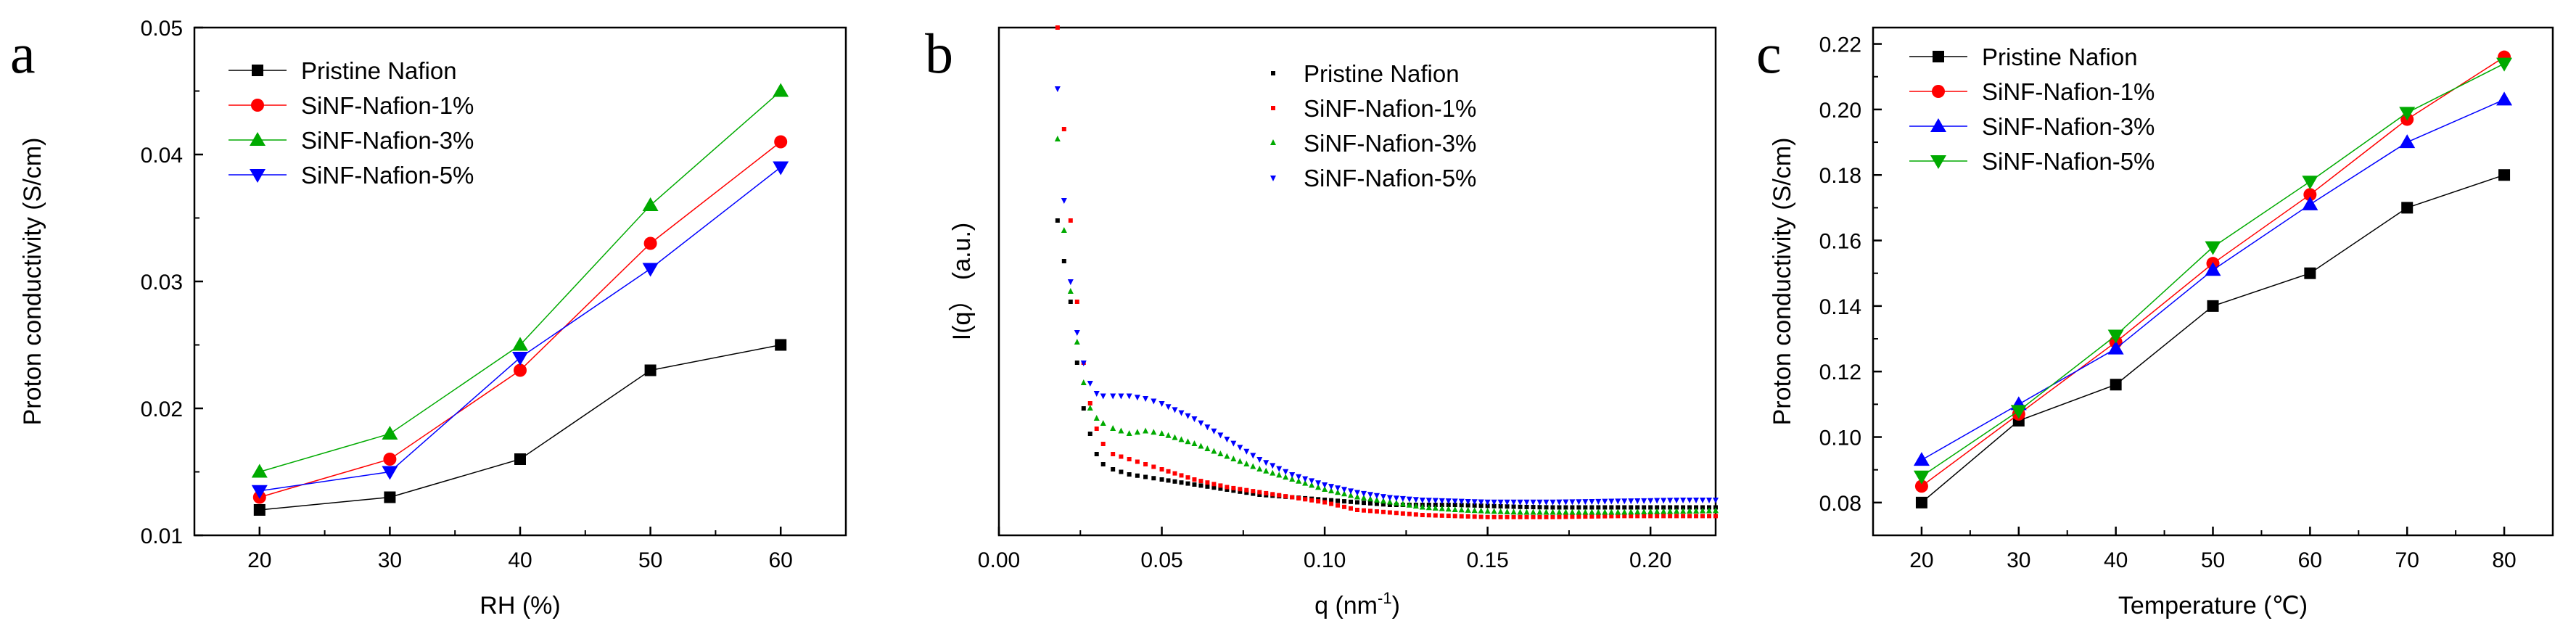 This screenshot has width=2576, height=626. Describe the element at coordinates (1382, 73) in the screenshot. I see `legend-label: Pristine Nafion` at that location.